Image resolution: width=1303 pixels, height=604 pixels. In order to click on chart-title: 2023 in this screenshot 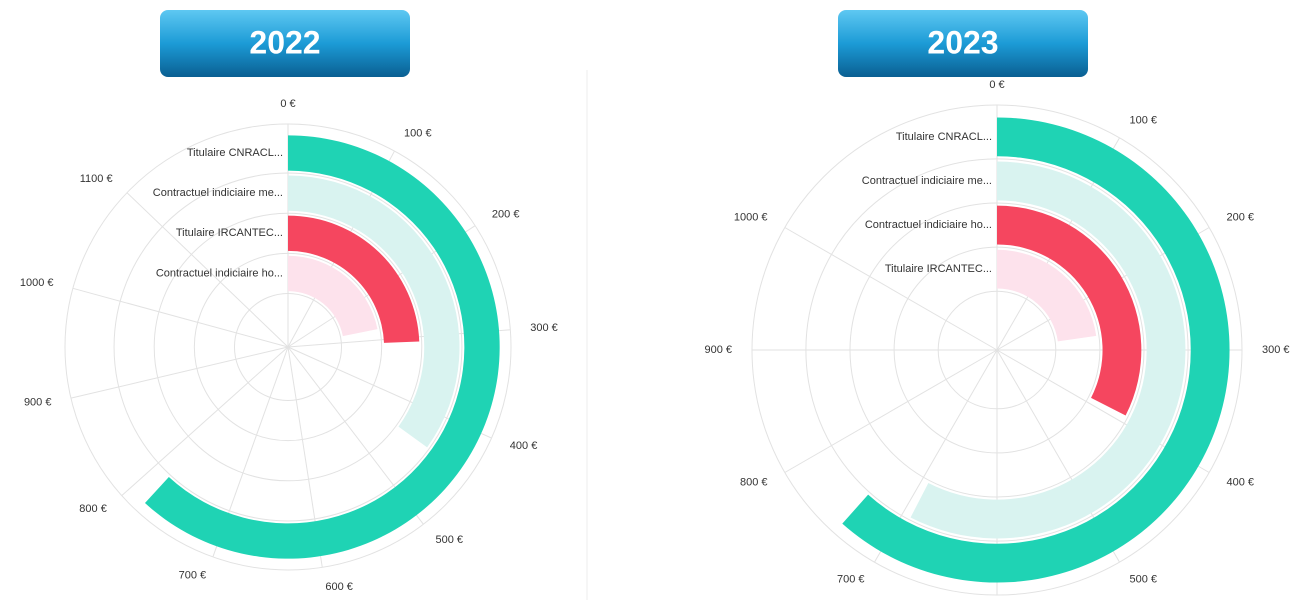, I will do `click(962, 42)`.